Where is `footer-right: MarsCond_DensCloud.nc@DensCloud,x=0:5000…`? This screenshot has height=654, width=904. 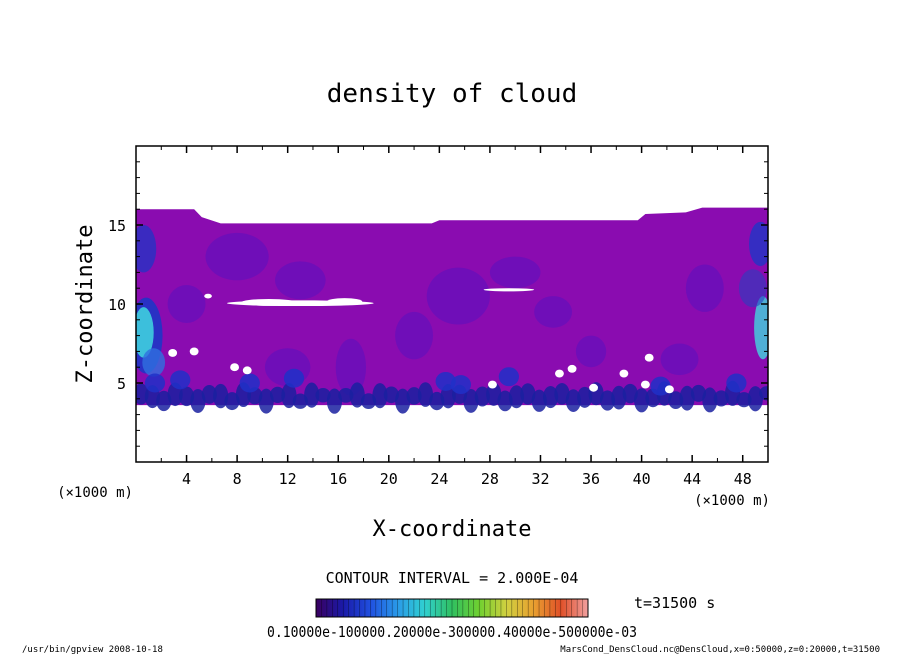
footer-right: MarsCond_DensCloud.nc@DensCloud,x=0:5000… is located at coordinates (720, 649).